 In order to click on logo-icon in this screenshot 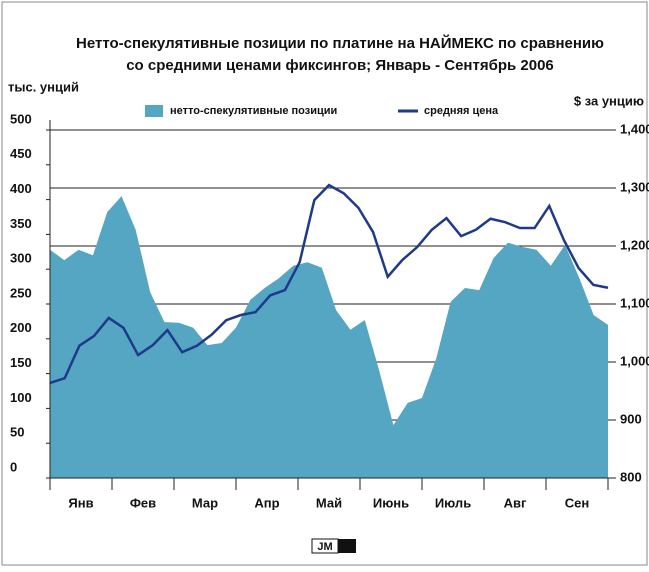, I will do `click(347, 546)`.